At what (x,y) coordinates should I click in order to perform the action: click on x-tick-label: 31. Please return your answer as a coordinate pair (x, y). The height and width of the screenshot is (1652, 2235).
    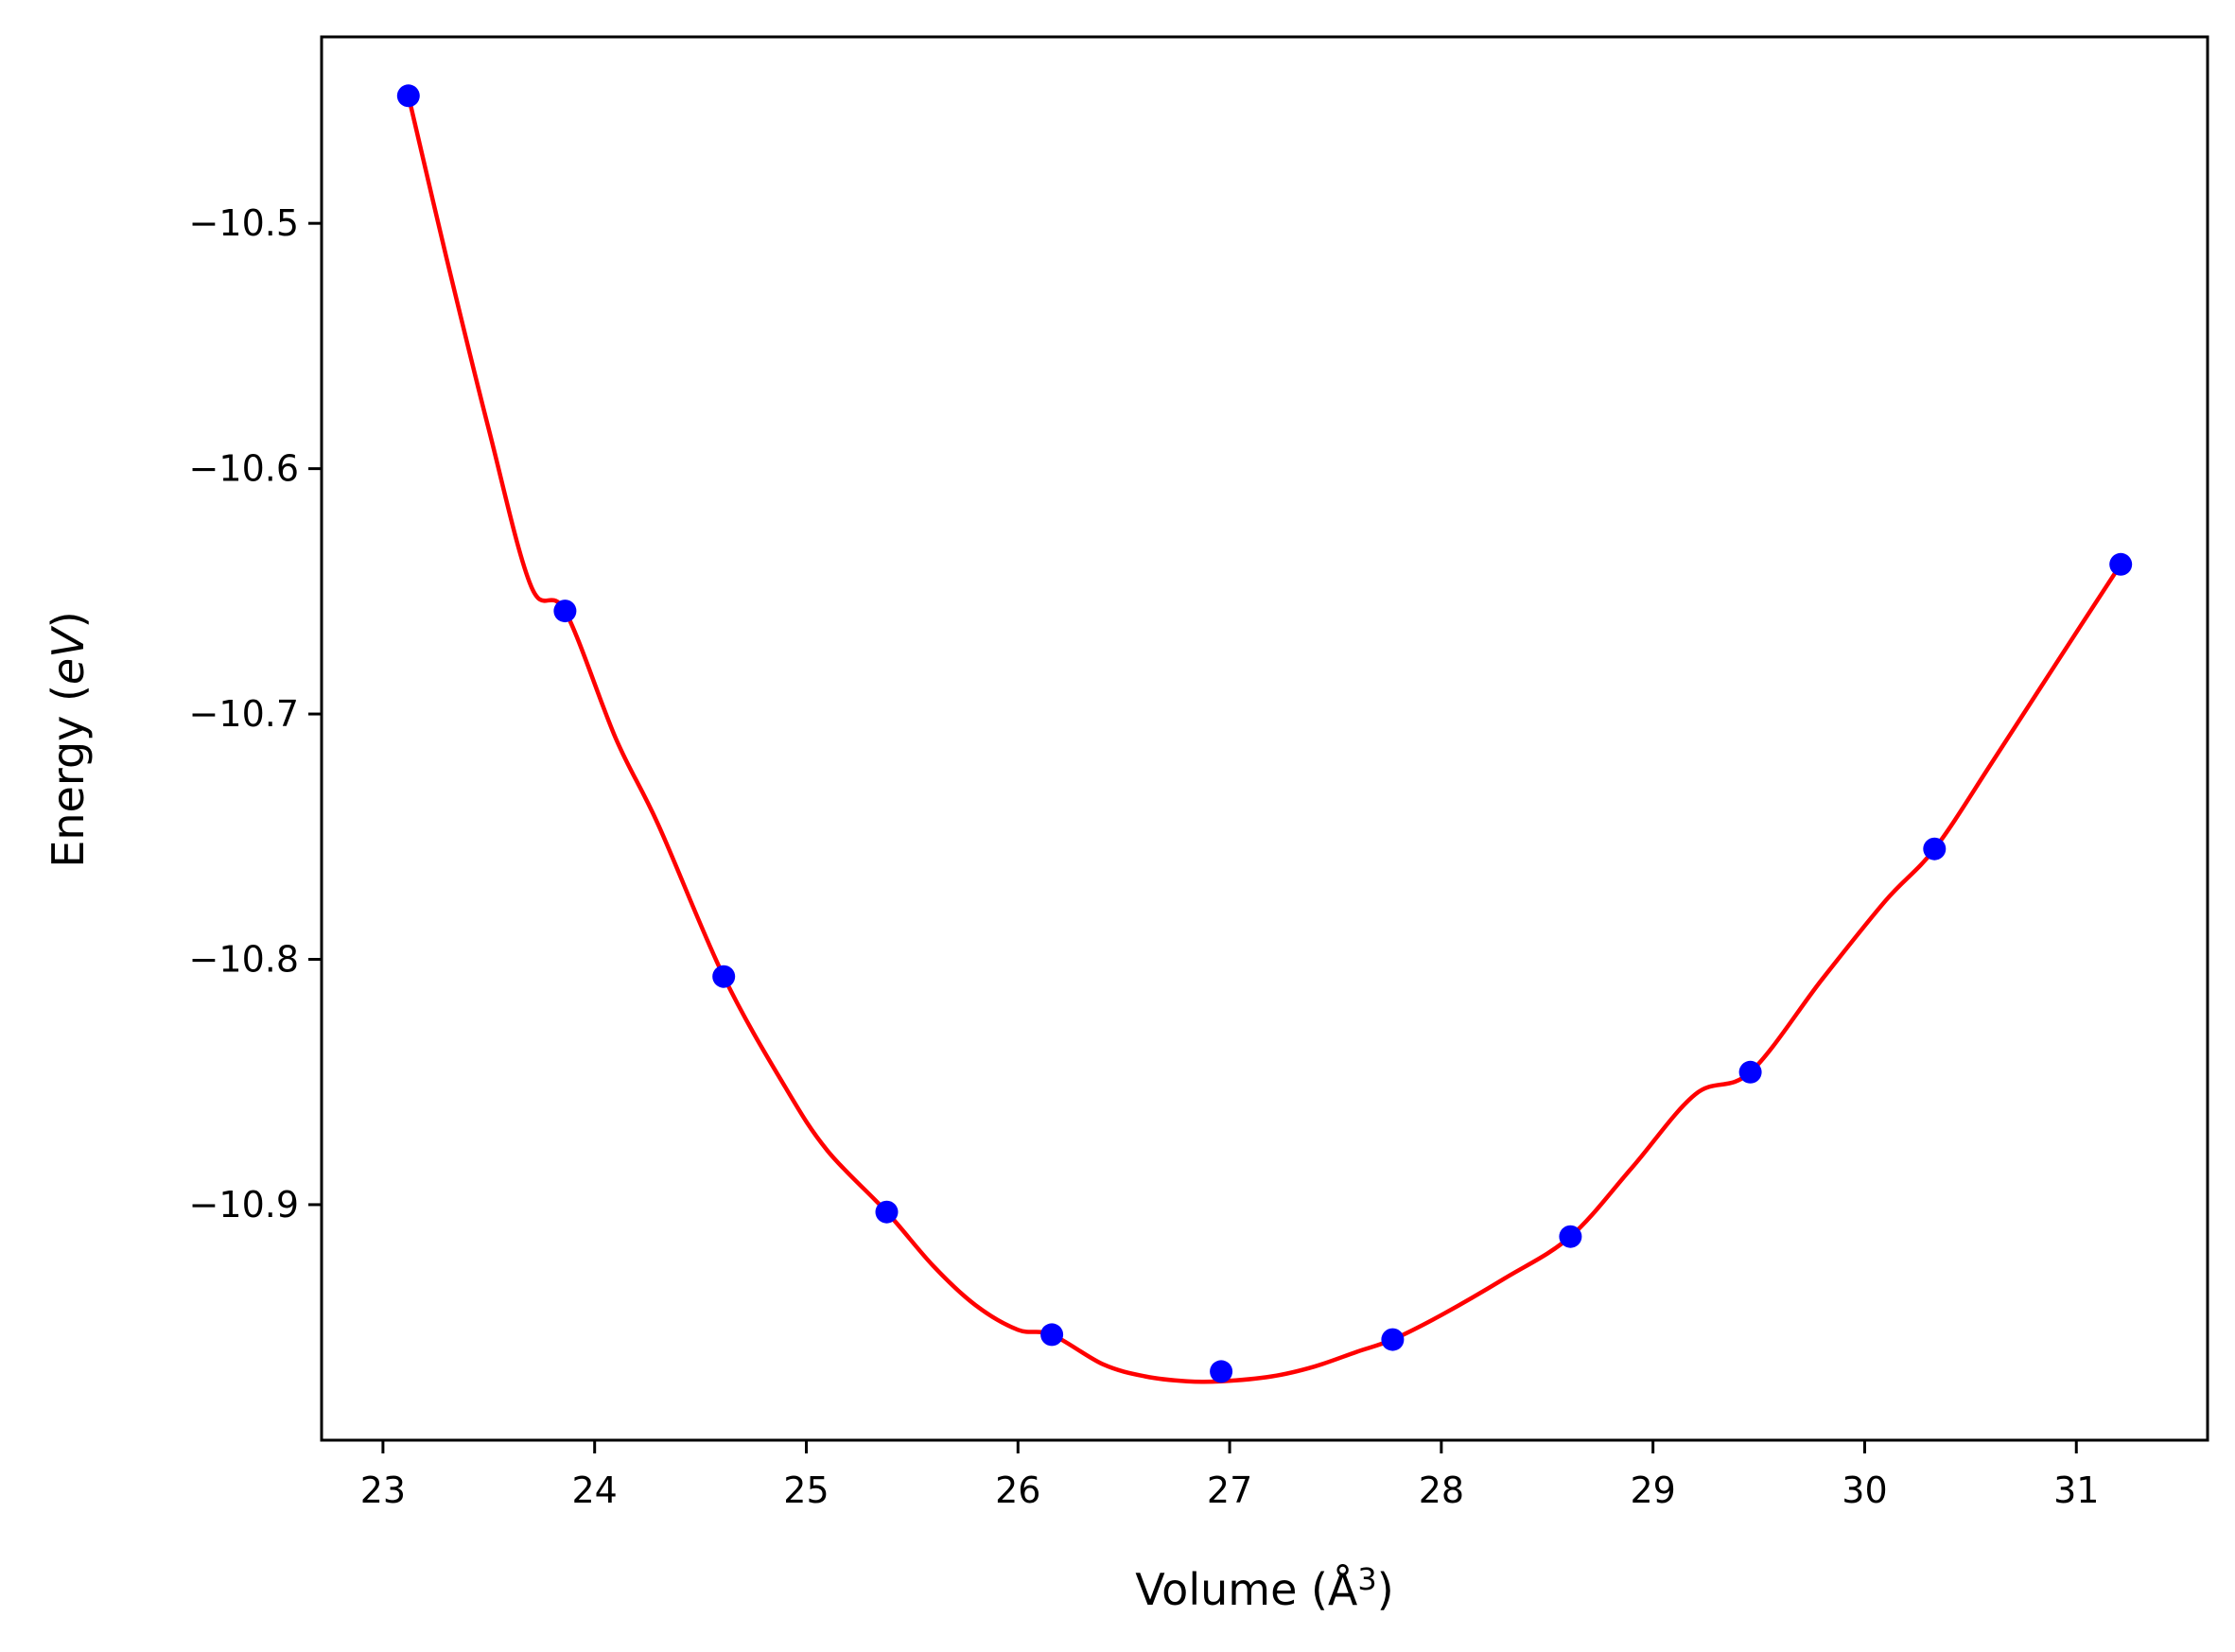
    Looking at the image, I should click on (2076, 1490).